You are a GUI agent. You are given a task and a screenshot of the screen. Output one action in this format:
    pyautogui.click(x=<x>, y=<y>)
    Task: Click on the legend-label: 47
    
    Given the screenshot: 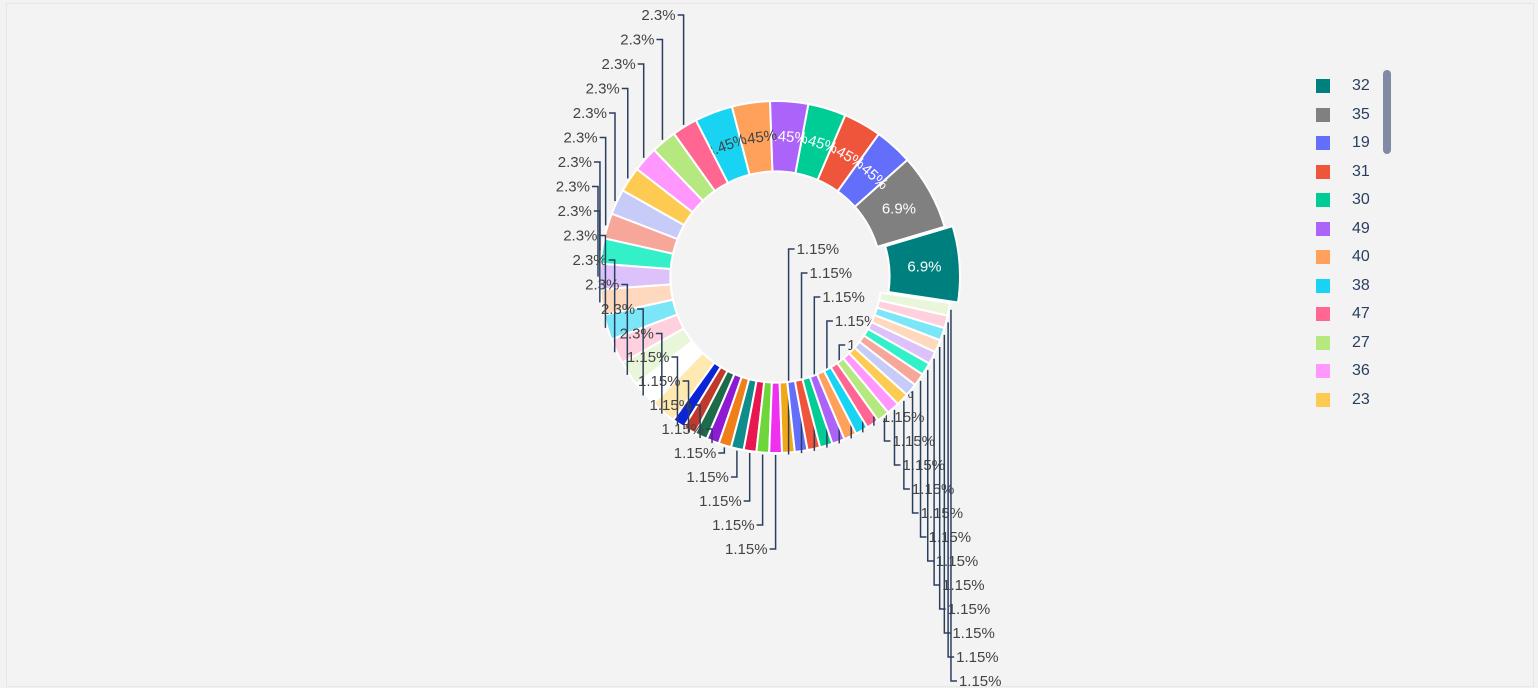 What is the action you would take?
    pyautogui.click(x=1361, y=313)
    